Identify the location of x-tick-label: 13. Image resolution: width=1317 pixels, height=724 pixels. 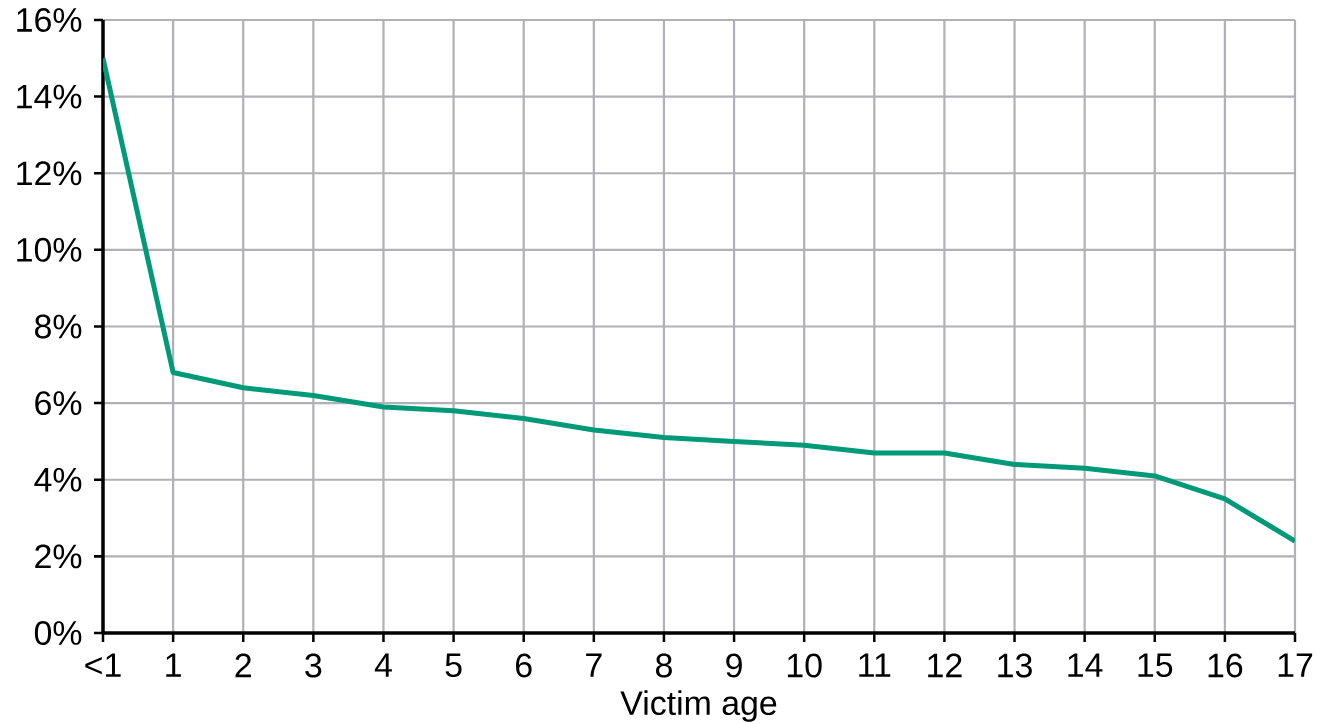
(1015, 665).